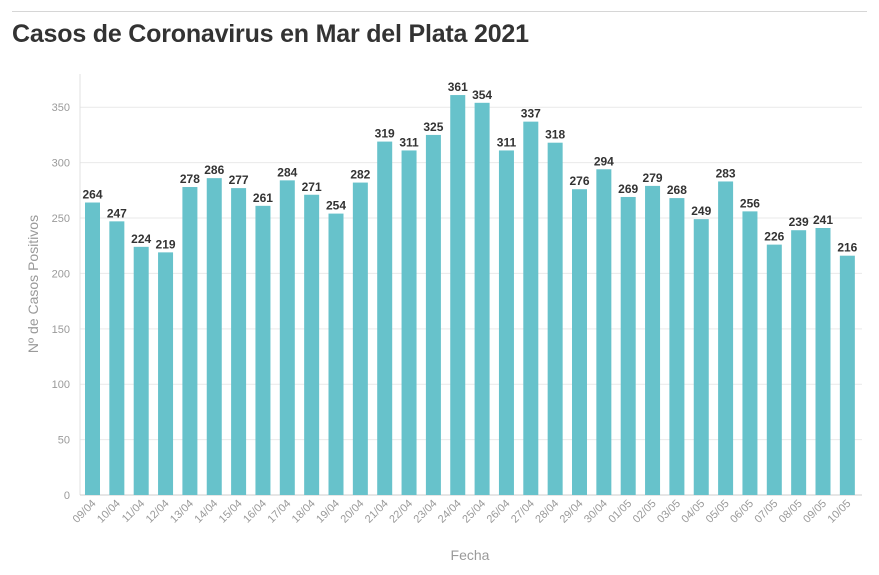 The height and width of the screenshot is (575, 879). Describe the element at coordinates (214, 170) in the screenshot. I see `bar-value-label: 286` at that location.